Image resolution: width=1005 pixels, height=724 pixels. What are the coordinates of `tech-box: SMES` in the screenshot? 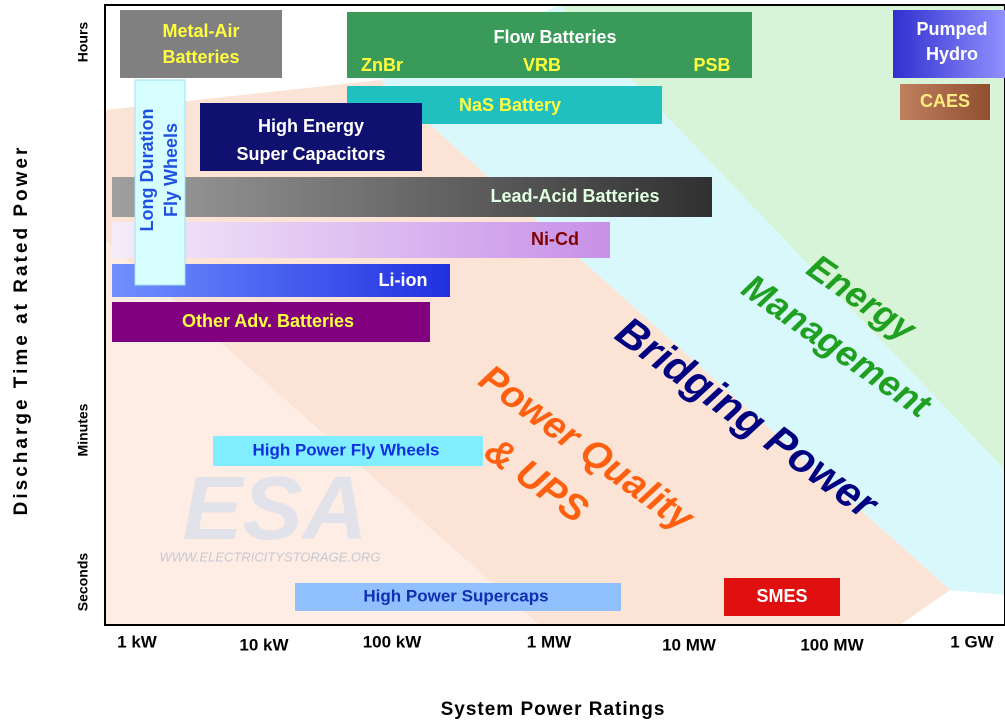 It's located at (782, 597).